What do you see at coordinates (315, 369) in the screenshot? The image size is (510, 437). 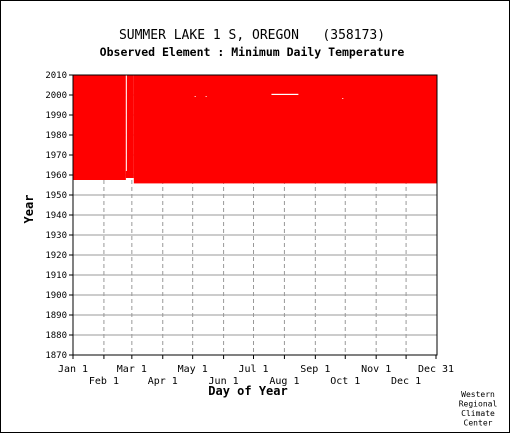 I see `x-tick-label: Sep 1` at bounding box center [315, 369].